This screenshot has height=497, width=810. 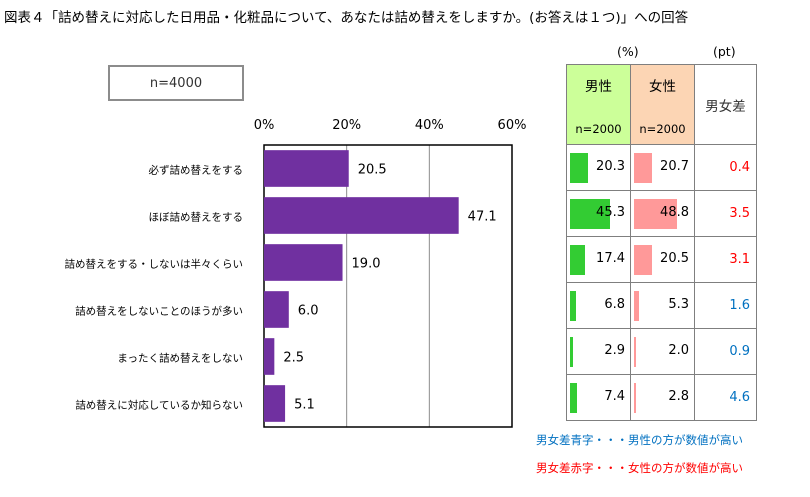 I want to click on male-cell: 45.3, so click(x=598, y=213).